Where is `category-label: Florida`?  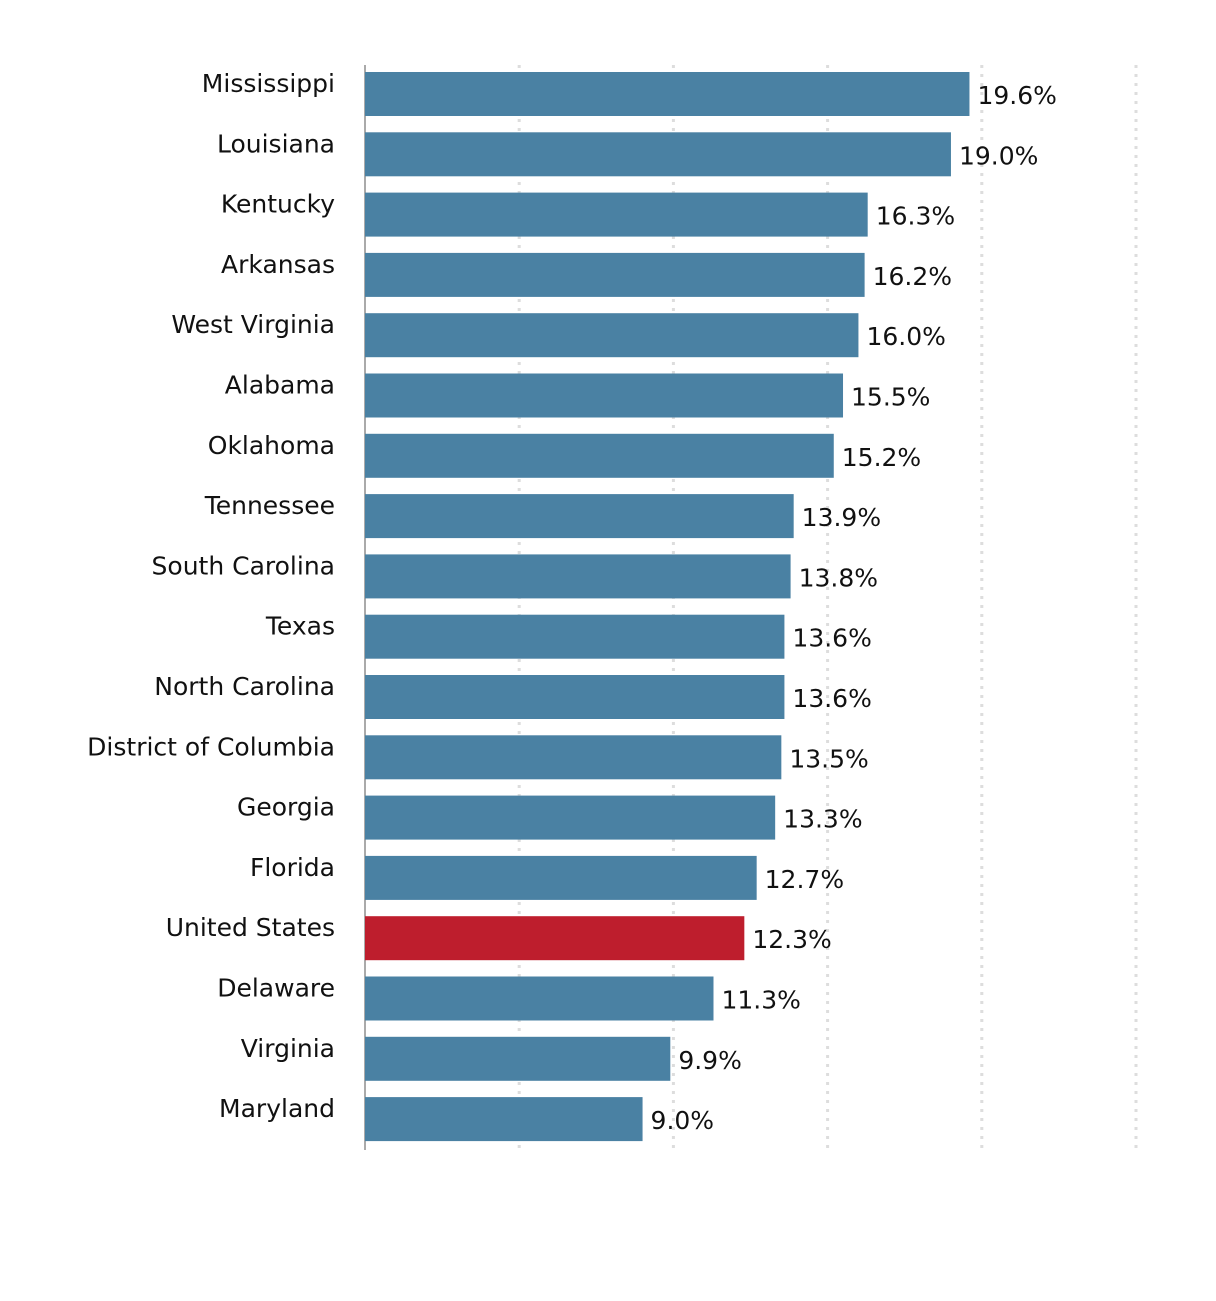
category-label: Florida is located at coordinates (292, 867).